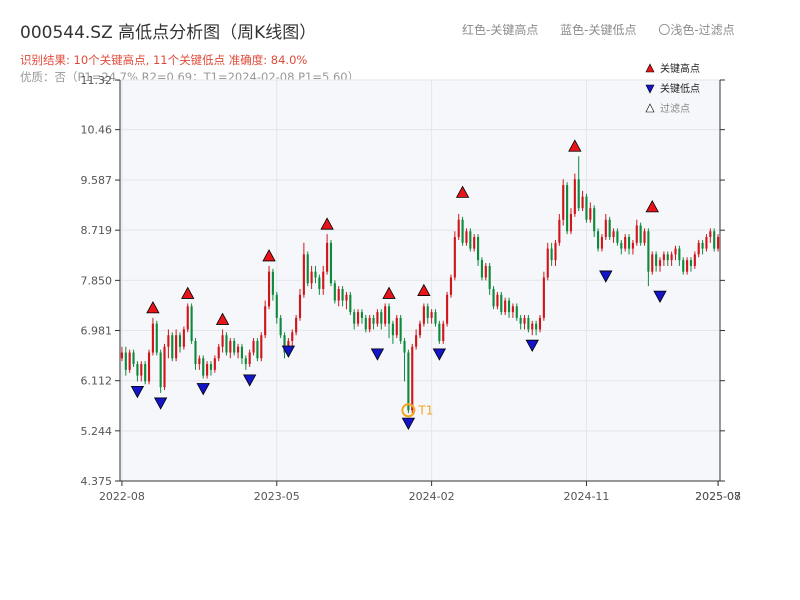 This screenshot has width=800, height=600. I want to click on y-tick-label: 9.587, so click(97, 180).